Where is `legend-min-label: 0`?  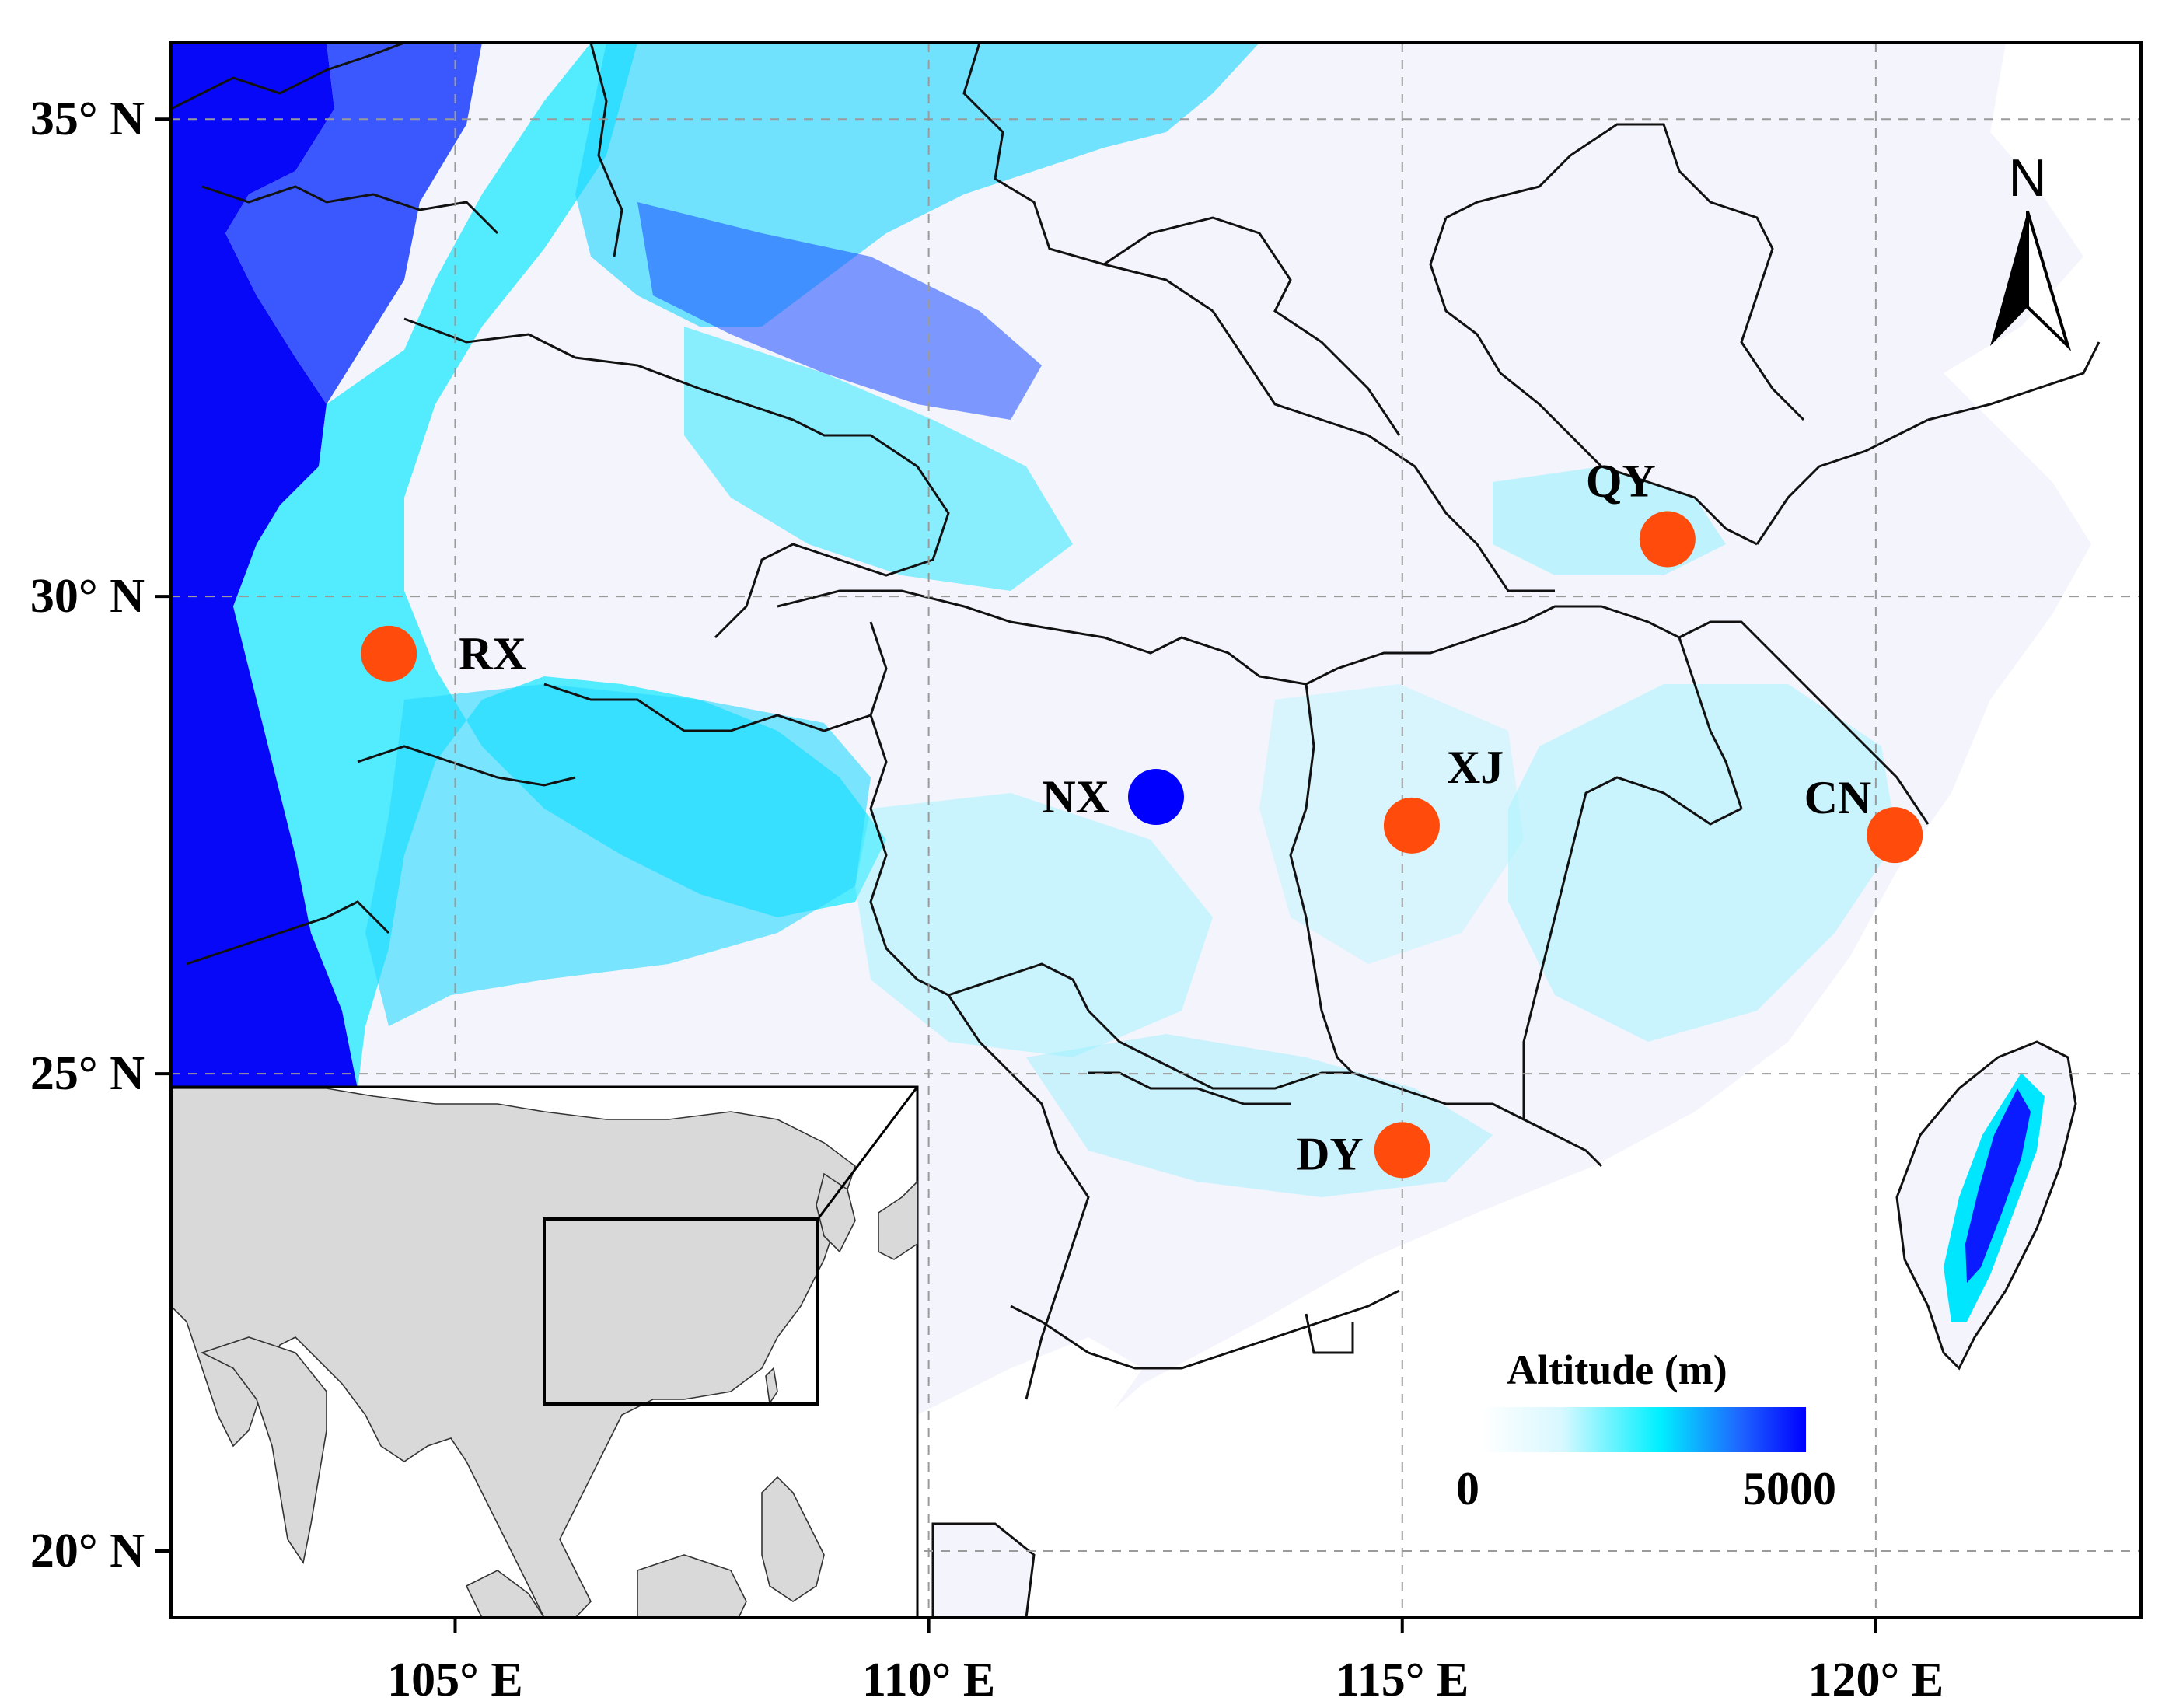
legend-min-label: 0 is located at coordinates (1467, 1488).